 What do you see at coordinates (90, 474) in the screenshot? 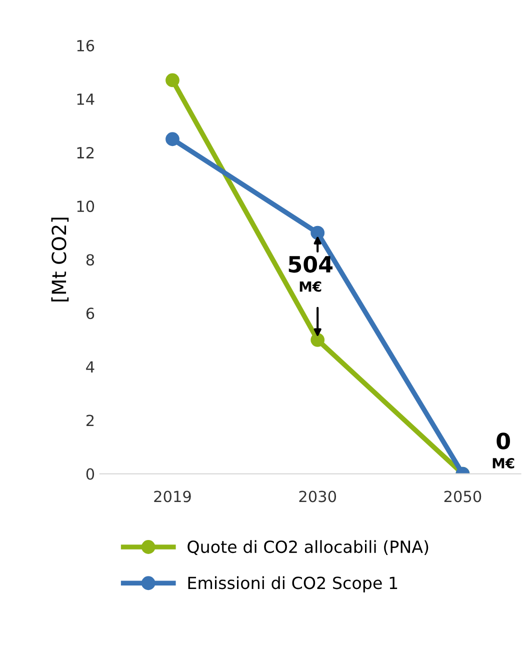
I see `y-tick-label: 0` at bounding box center [90, 474].